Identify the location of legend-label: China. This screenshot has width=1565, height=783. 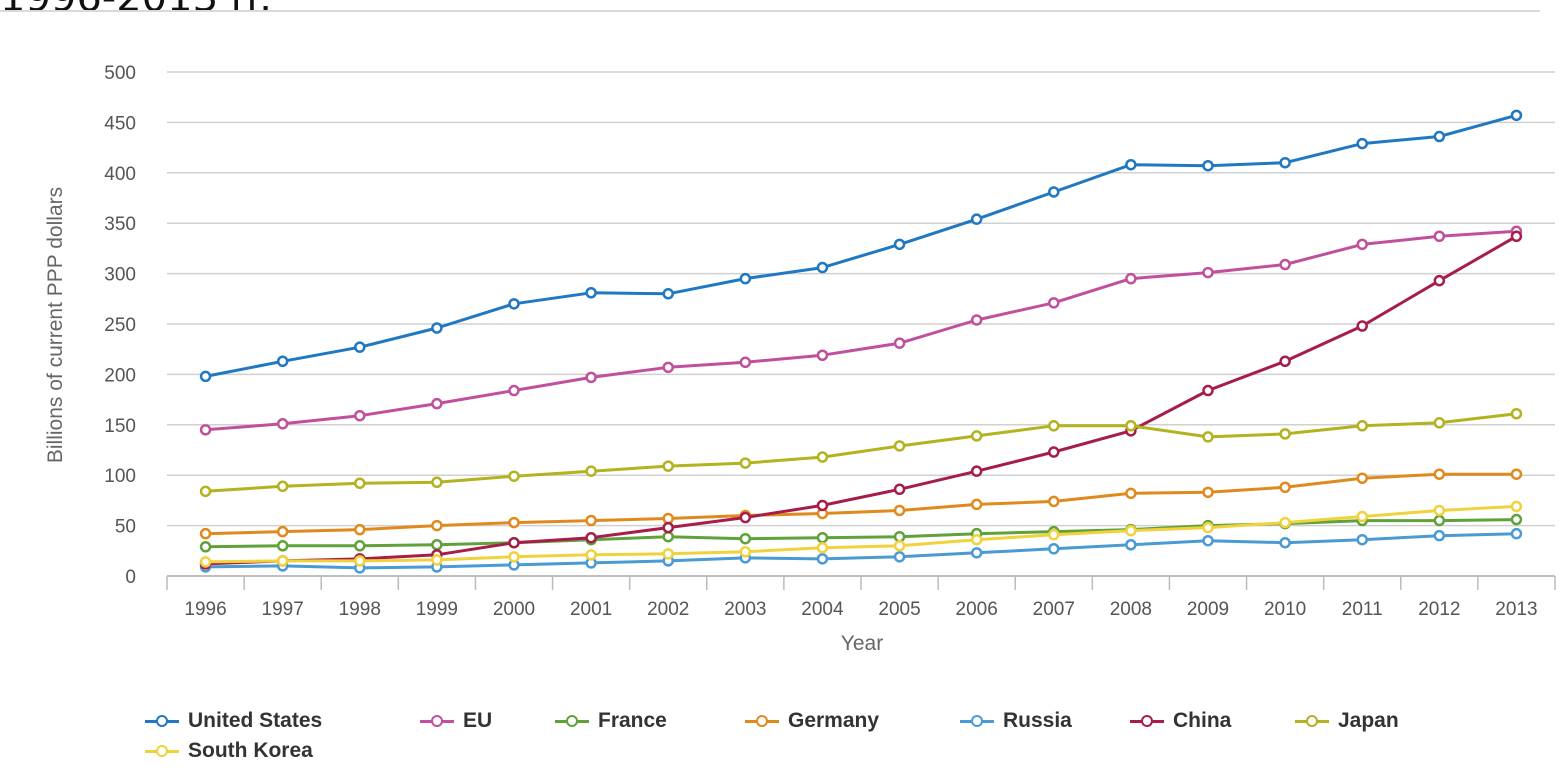
(1202, 720).